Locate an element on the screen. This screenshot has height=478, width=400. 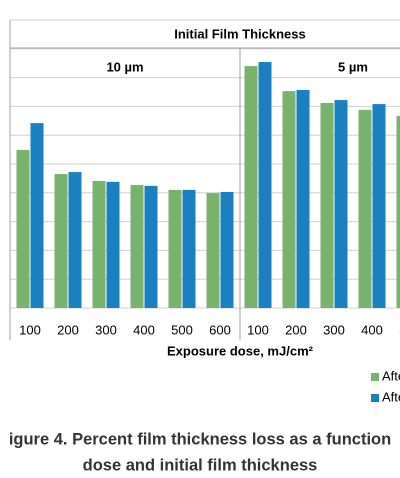
x-axis-title: Exposure dose, mJ/cm² is located at coordinates (240, 350).